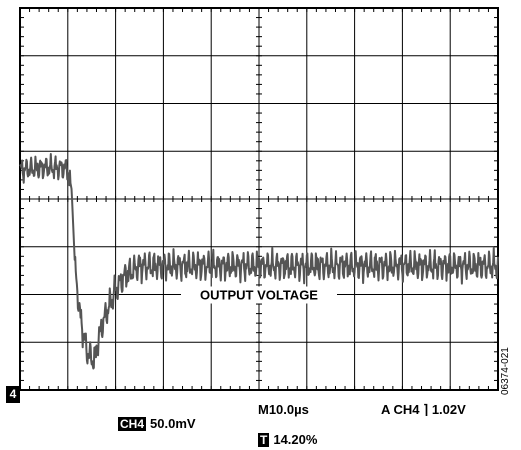 The image size is (521, 450). Describe the element at coordinates (423, 409) in the screenshot. I see `trigger-readout: A CH4 ⌉ 1.02V` at that location.